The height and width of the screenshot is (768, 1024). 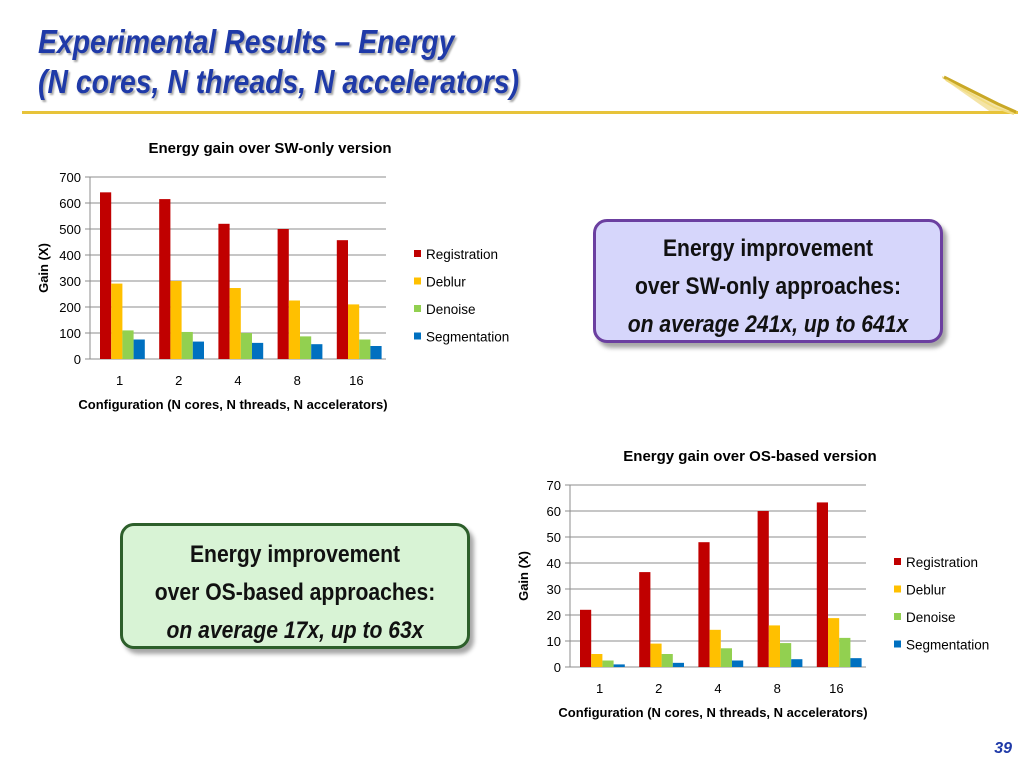 What do you see at coordinates (658, 688) in the screenshot?
I see `chart2-xtick-label: 2` at bounding box center [658, 688].